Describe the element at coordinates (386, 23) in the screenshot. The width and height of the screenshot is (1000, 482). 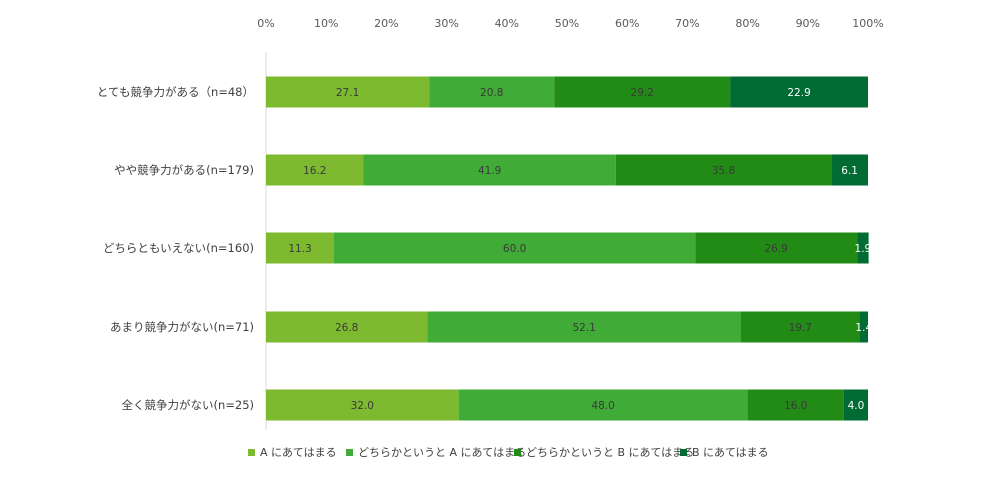
I see `x-tick-label: 20%` at that location.